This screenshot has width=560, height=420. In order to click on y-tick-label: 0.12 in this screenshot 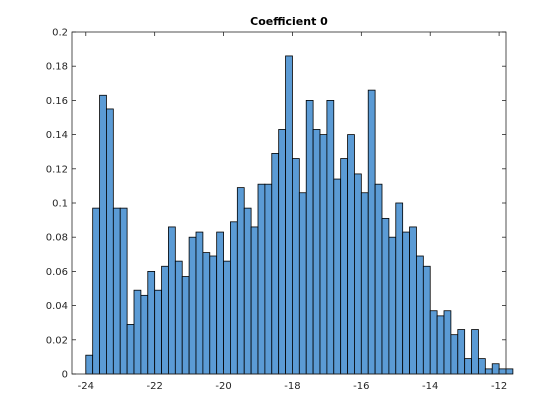, I will do `click(57, 169)`.